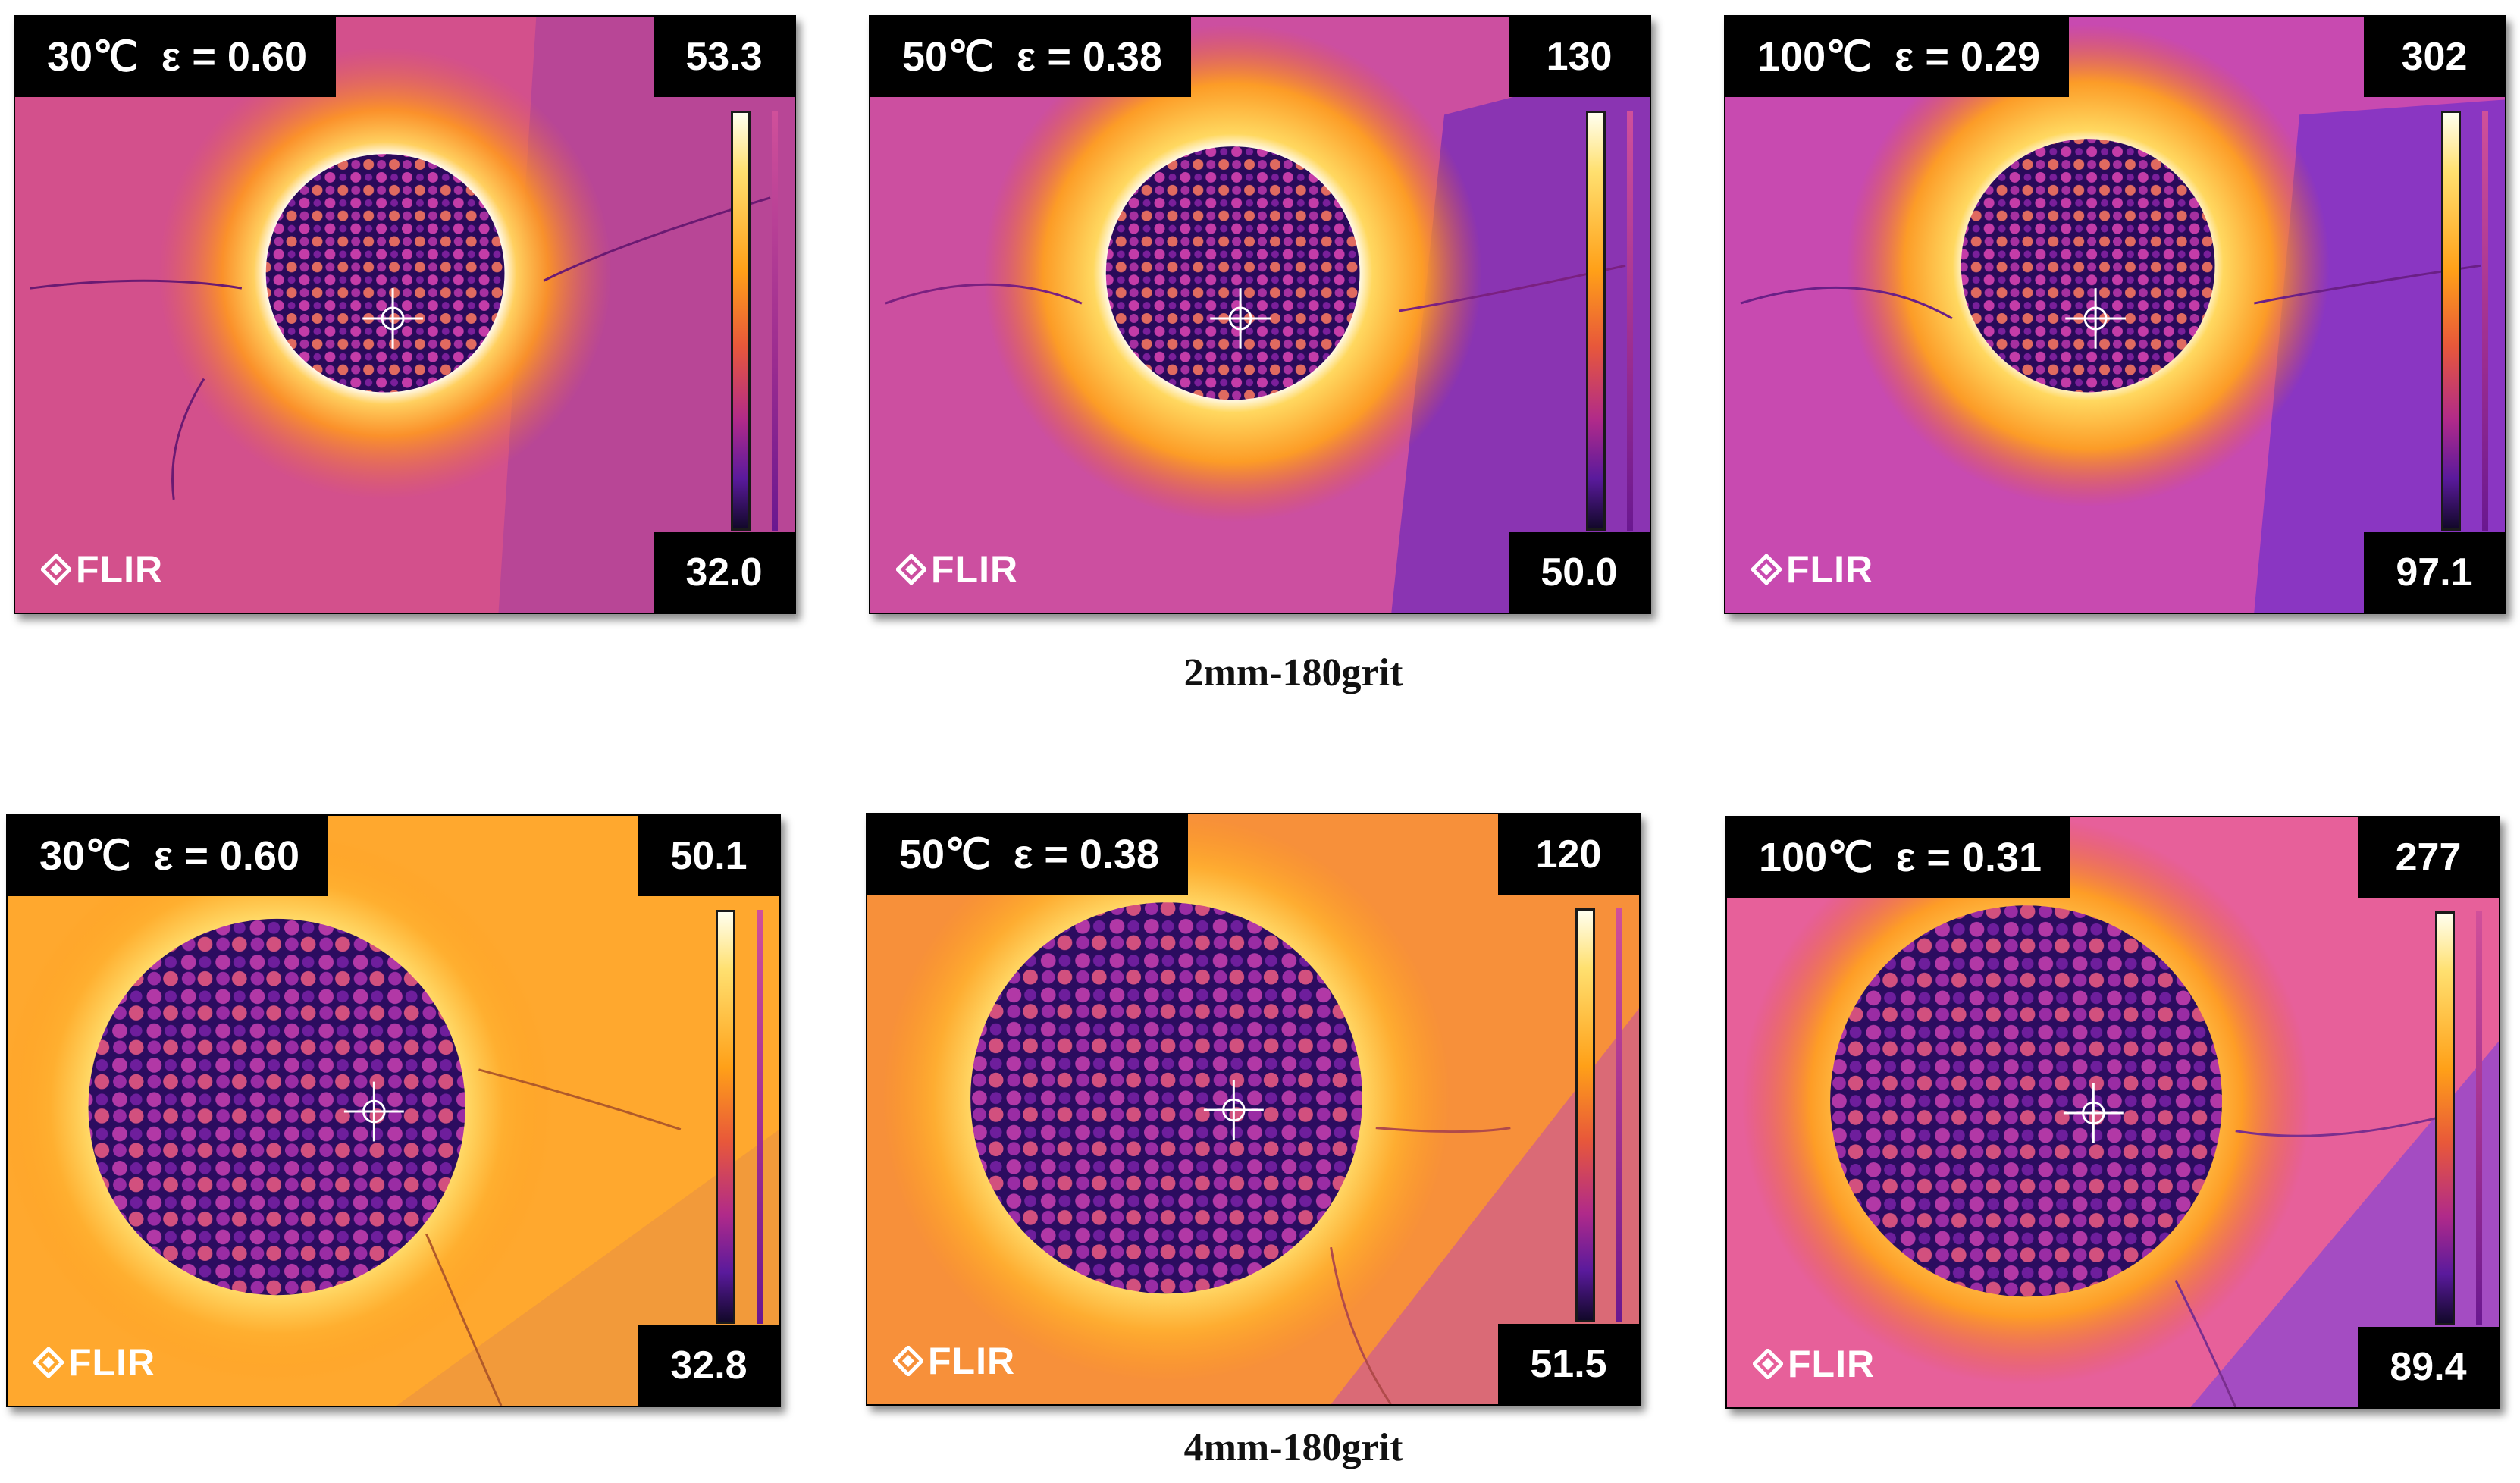 This screenshot has width=2520, height=1483. I want to click on min-temperature: 32.8, so click(708, 1365).